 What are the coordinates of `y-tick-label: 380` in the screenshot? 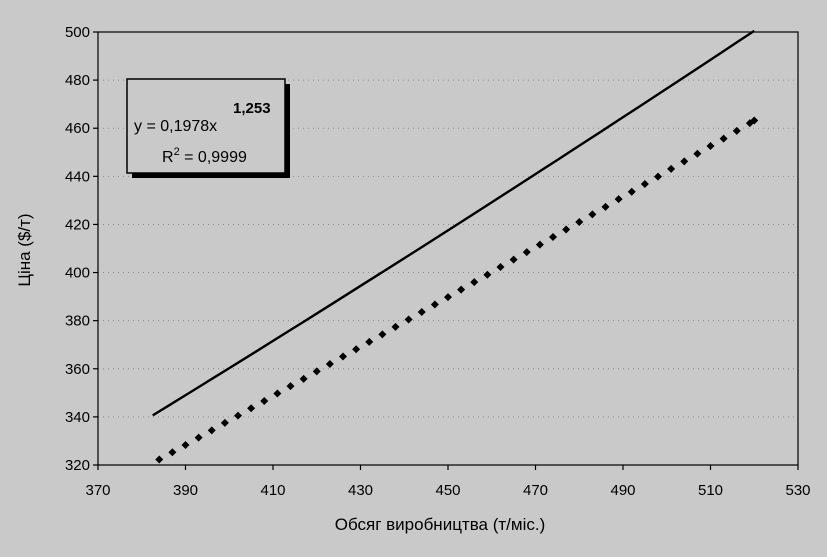 It's located at (77, 321).